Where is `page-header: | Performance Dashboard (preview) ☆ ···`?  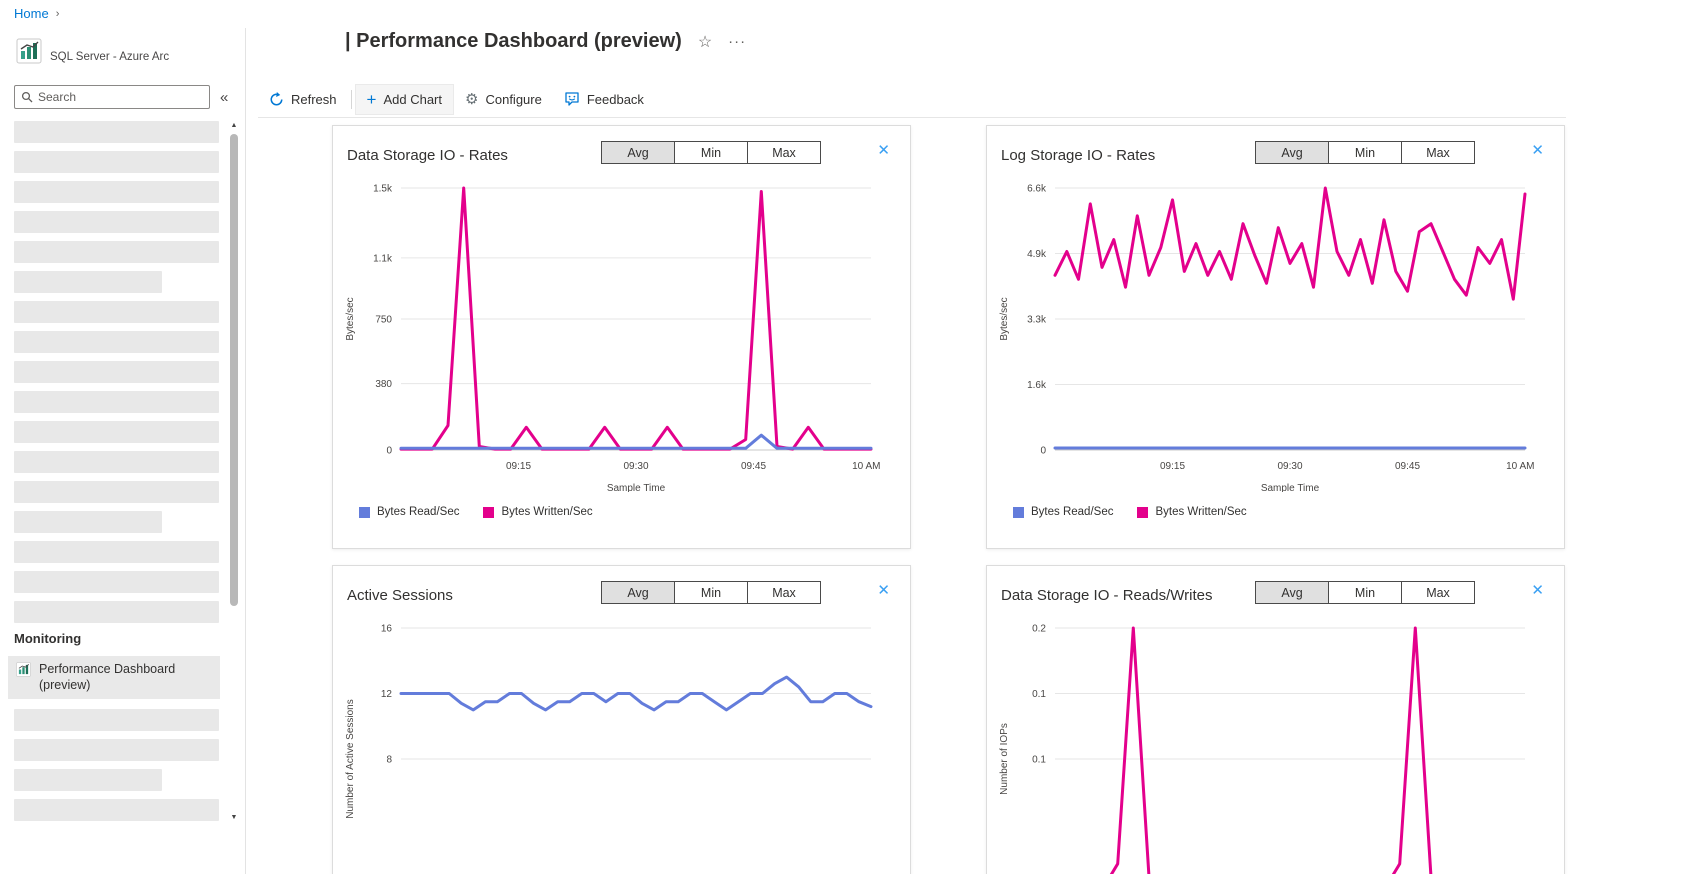 page-header: | Performance Dashboard (preview) ☆ ··· is located at coordinates (545, 41).